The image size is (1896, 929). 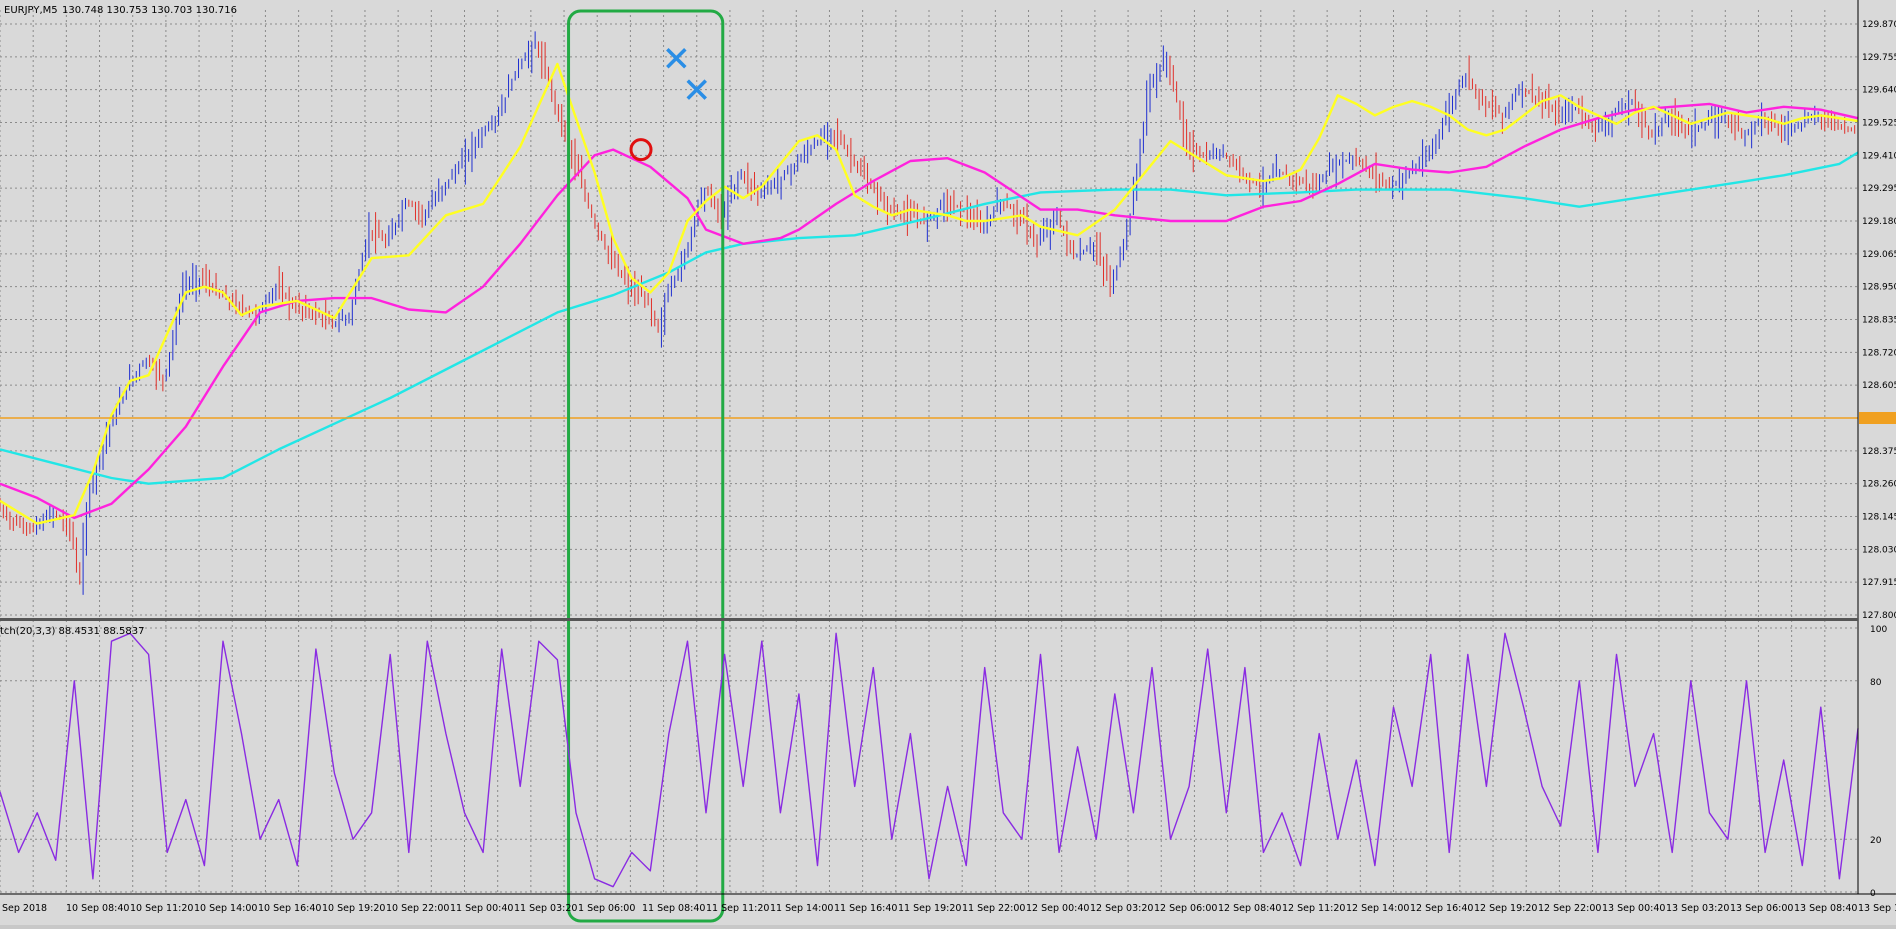 What do you see at coordinates (1633, 908) in the screenshot?
I see `time-tick-label: 13 Sep 00:40` at bounding box center [1633, 908].